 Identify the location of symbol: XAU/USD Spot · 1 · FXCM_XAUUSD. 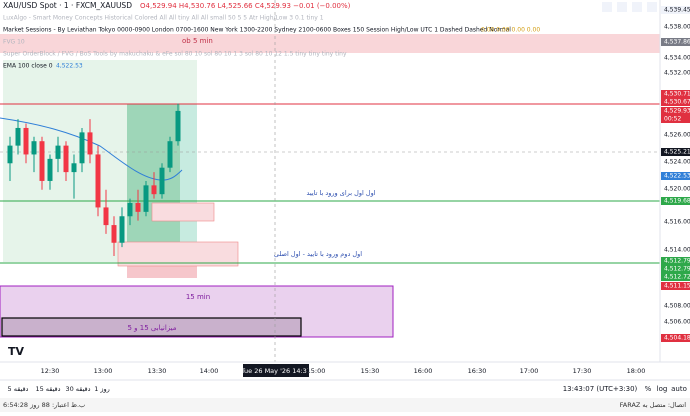
(67, 5).